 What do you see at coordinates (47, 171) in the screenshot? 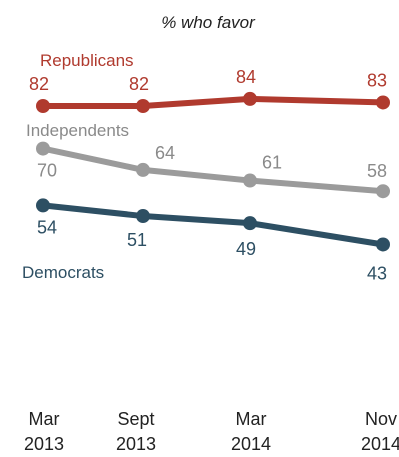
I see `independents-value-label: 70` at bounding box center [47, 171].